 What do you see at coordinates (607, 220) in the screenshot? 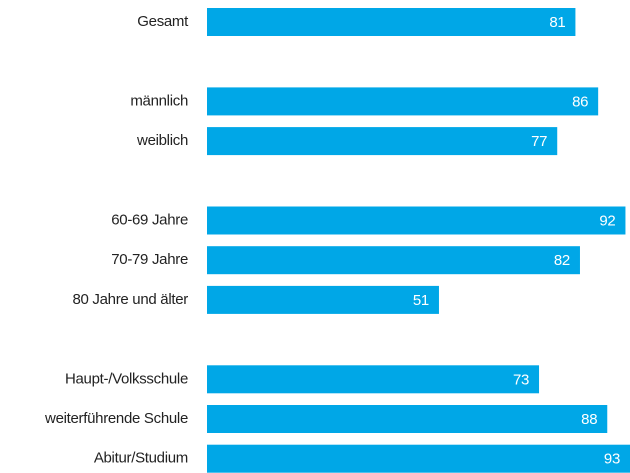
I see `value-label: 92` at bounding box center [607, 220].